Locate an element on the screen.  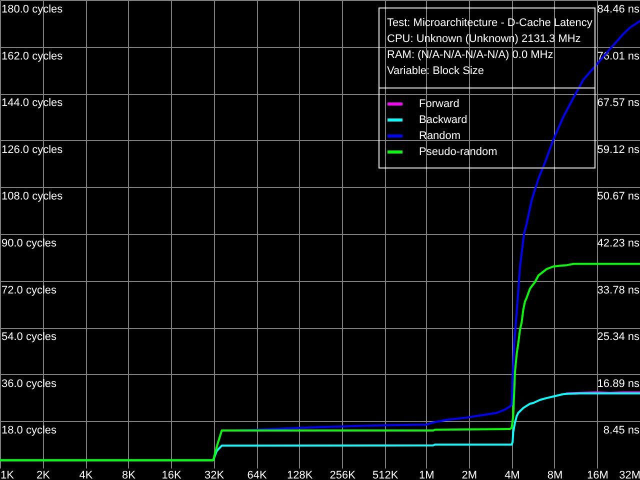
y2-tick-label: 50.67 ns is located at coordinates (618, 196).